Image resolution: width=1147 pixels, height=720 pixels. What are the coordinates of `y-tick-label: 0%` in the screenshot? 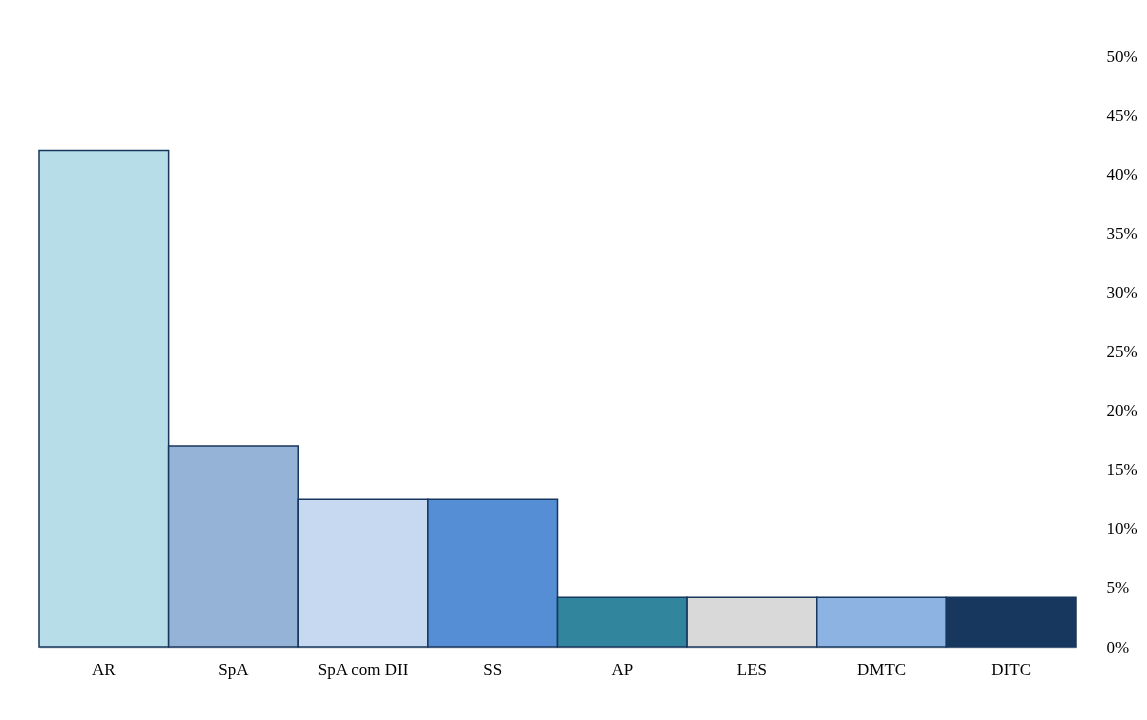 It's located at (1118, 647).